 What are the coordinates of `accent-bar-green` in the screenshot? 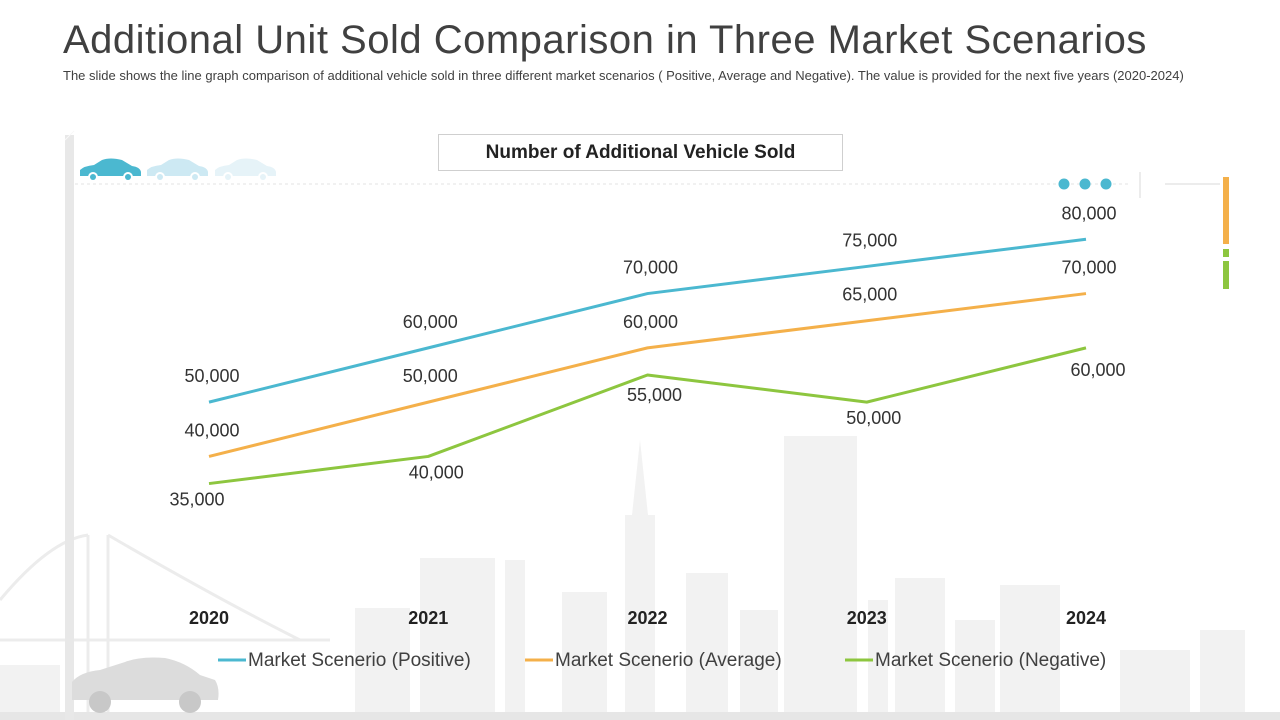 It's located at (1226, 275).